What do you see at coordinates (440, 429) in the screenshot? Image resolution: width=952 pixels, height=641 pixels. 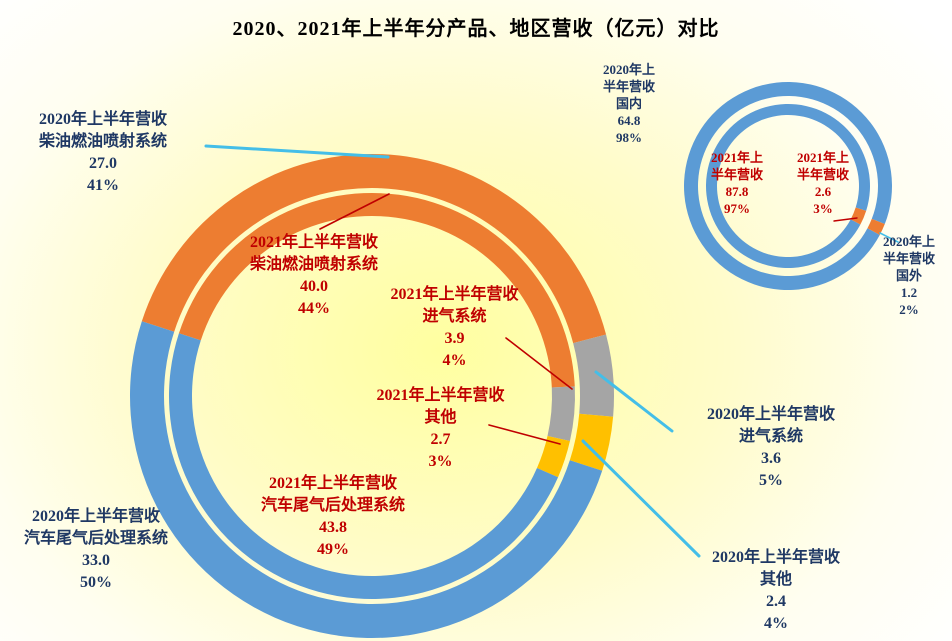 I see `product-revenue-label-2021-other: 2021年上半年营收 其他 2.7 3%` at bounding box center [440, 429].